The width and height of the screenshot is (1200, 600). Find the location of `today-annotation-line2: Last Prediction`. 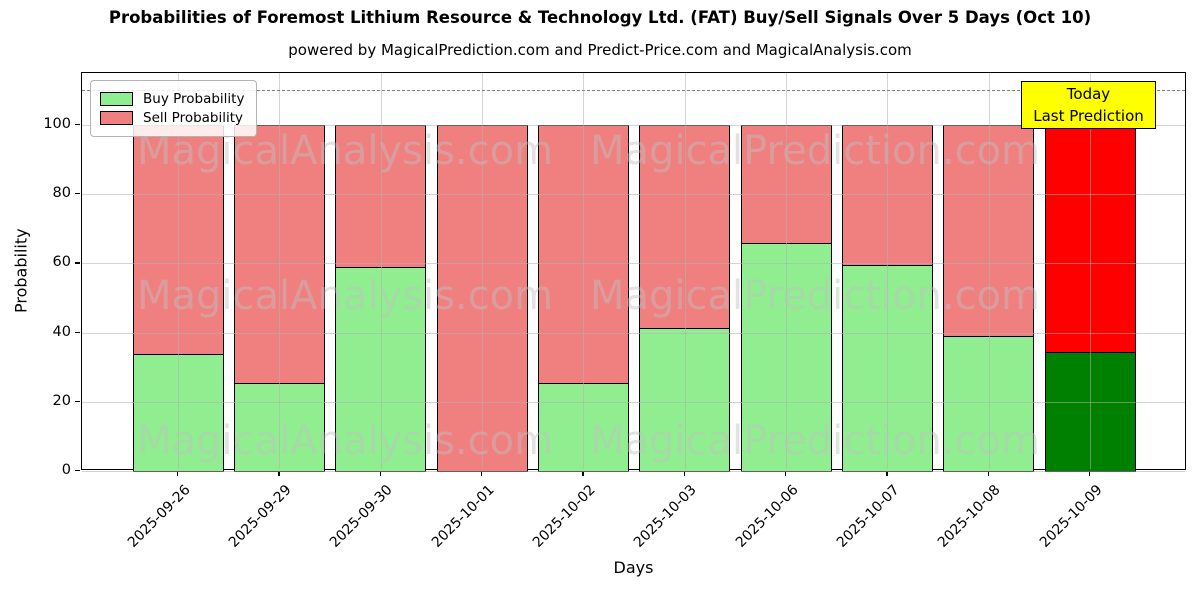

today-annotation-line2: Last Prediction is located at coordinates (1088, 116).